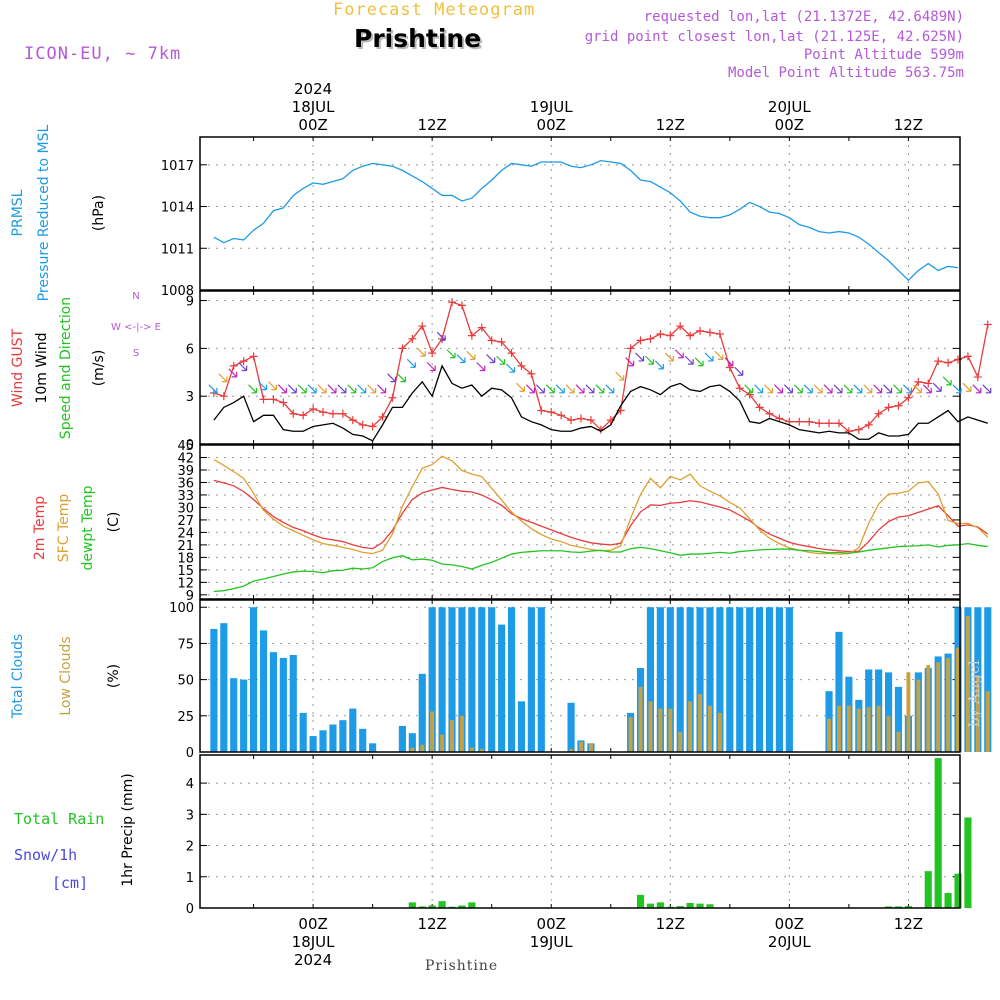  What do you see at coordinates (18, 212) in the screenshot?
I see `ylabel-prmsl: PRMSL` at bounding box center [18, 212].